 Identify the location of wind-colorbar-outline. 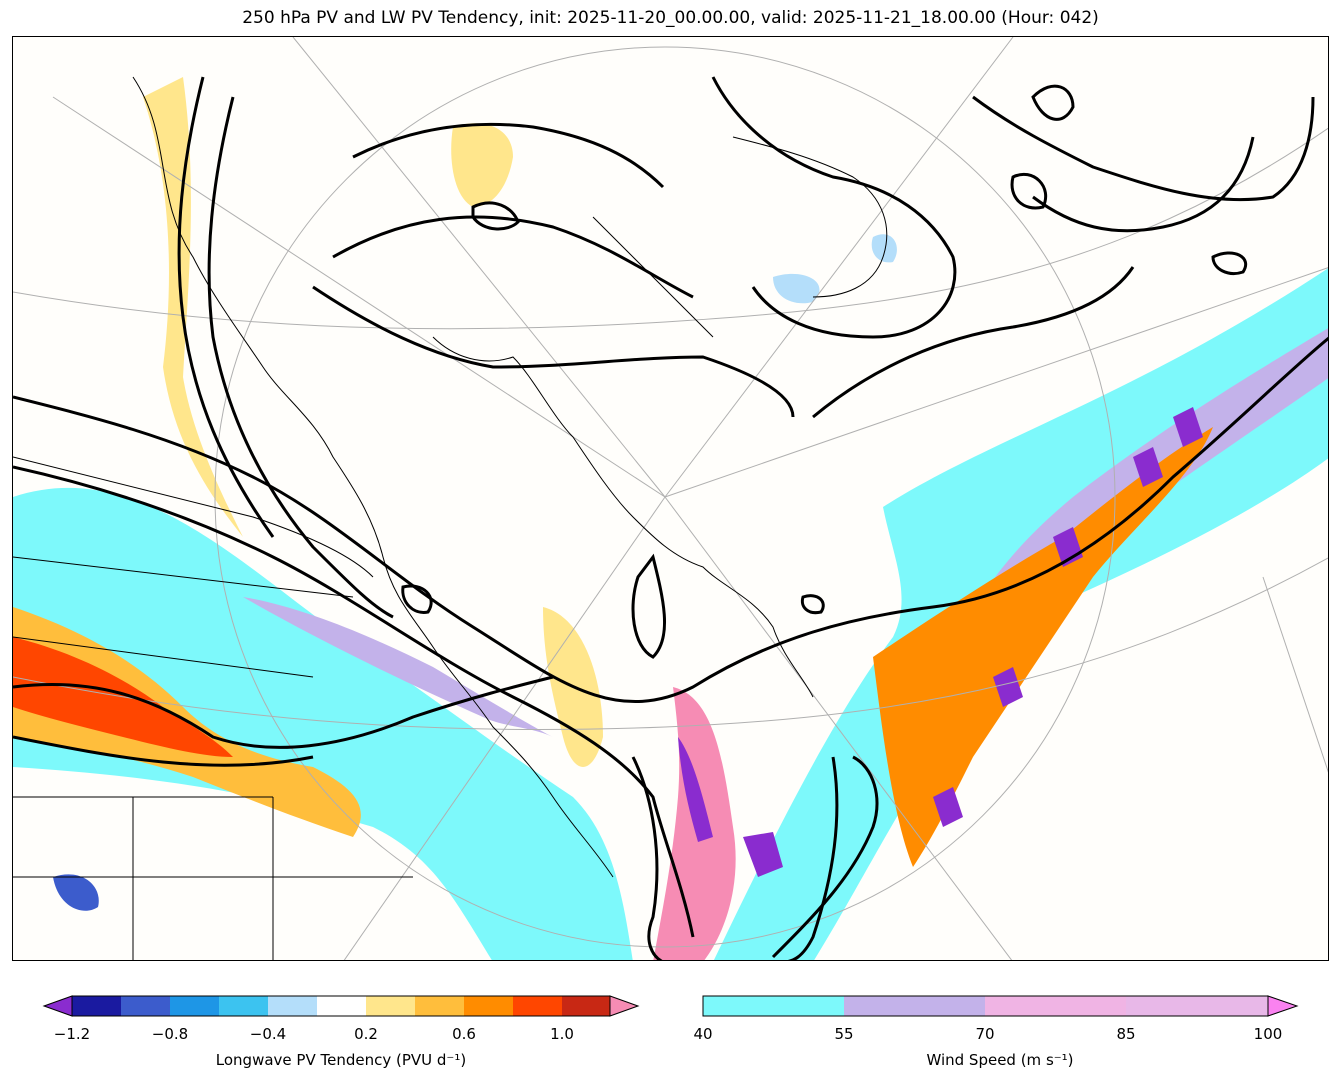
(985, 1006).